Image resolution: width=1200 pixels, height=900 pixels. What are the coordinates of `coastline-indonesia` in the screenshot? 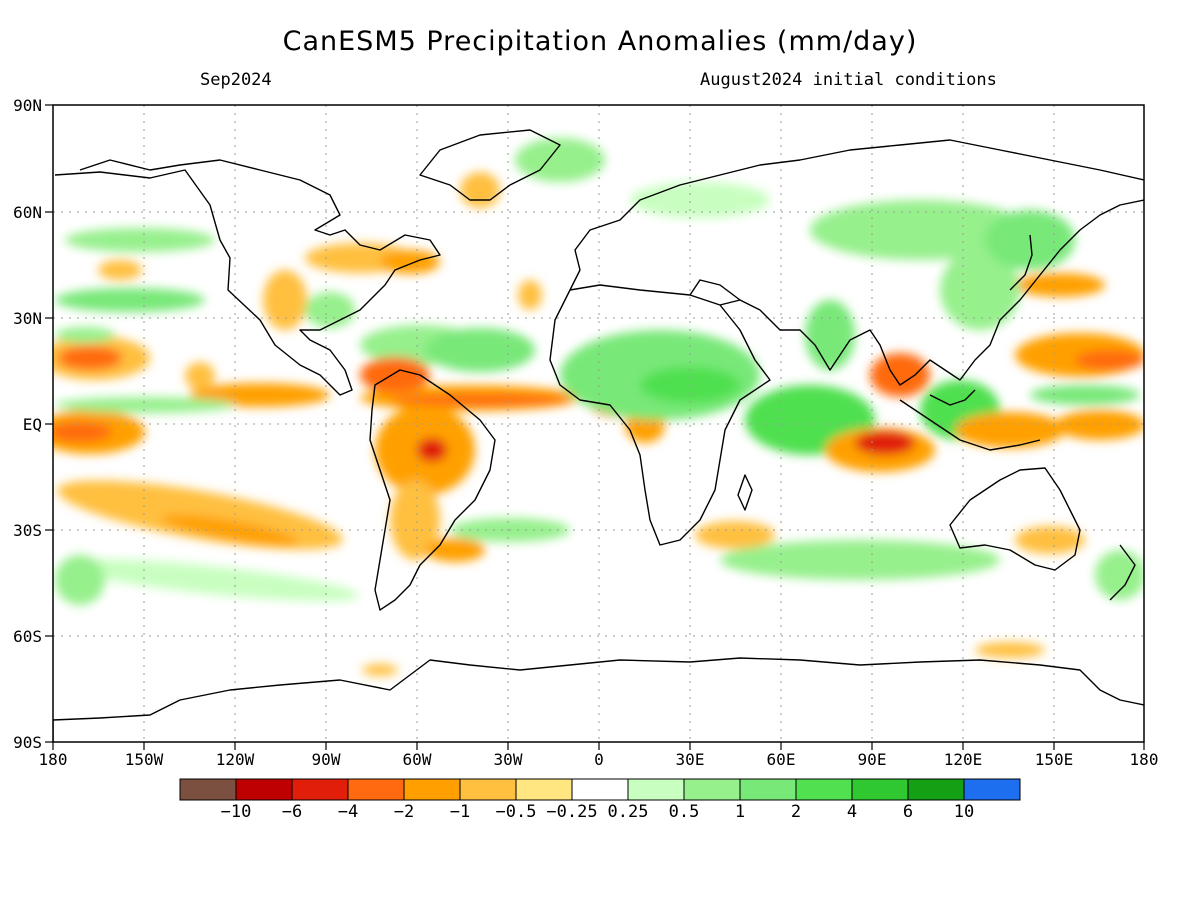 It's located at (970, 420).